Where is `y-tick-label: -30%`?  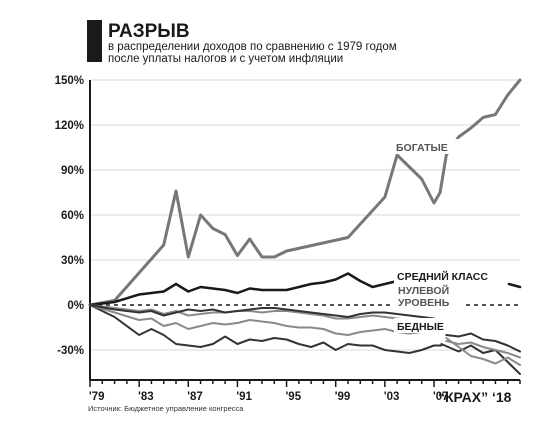
y-tick-label: -30% is located at coordinates (70, 351).